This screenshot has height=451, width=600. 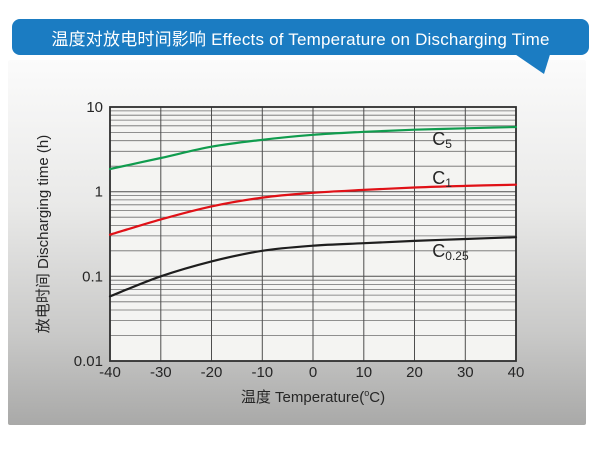 What do you see at coordinates (161, 372) in the screenshot?
I see `x-tick-label: -30` at bounding box center [161, 372].